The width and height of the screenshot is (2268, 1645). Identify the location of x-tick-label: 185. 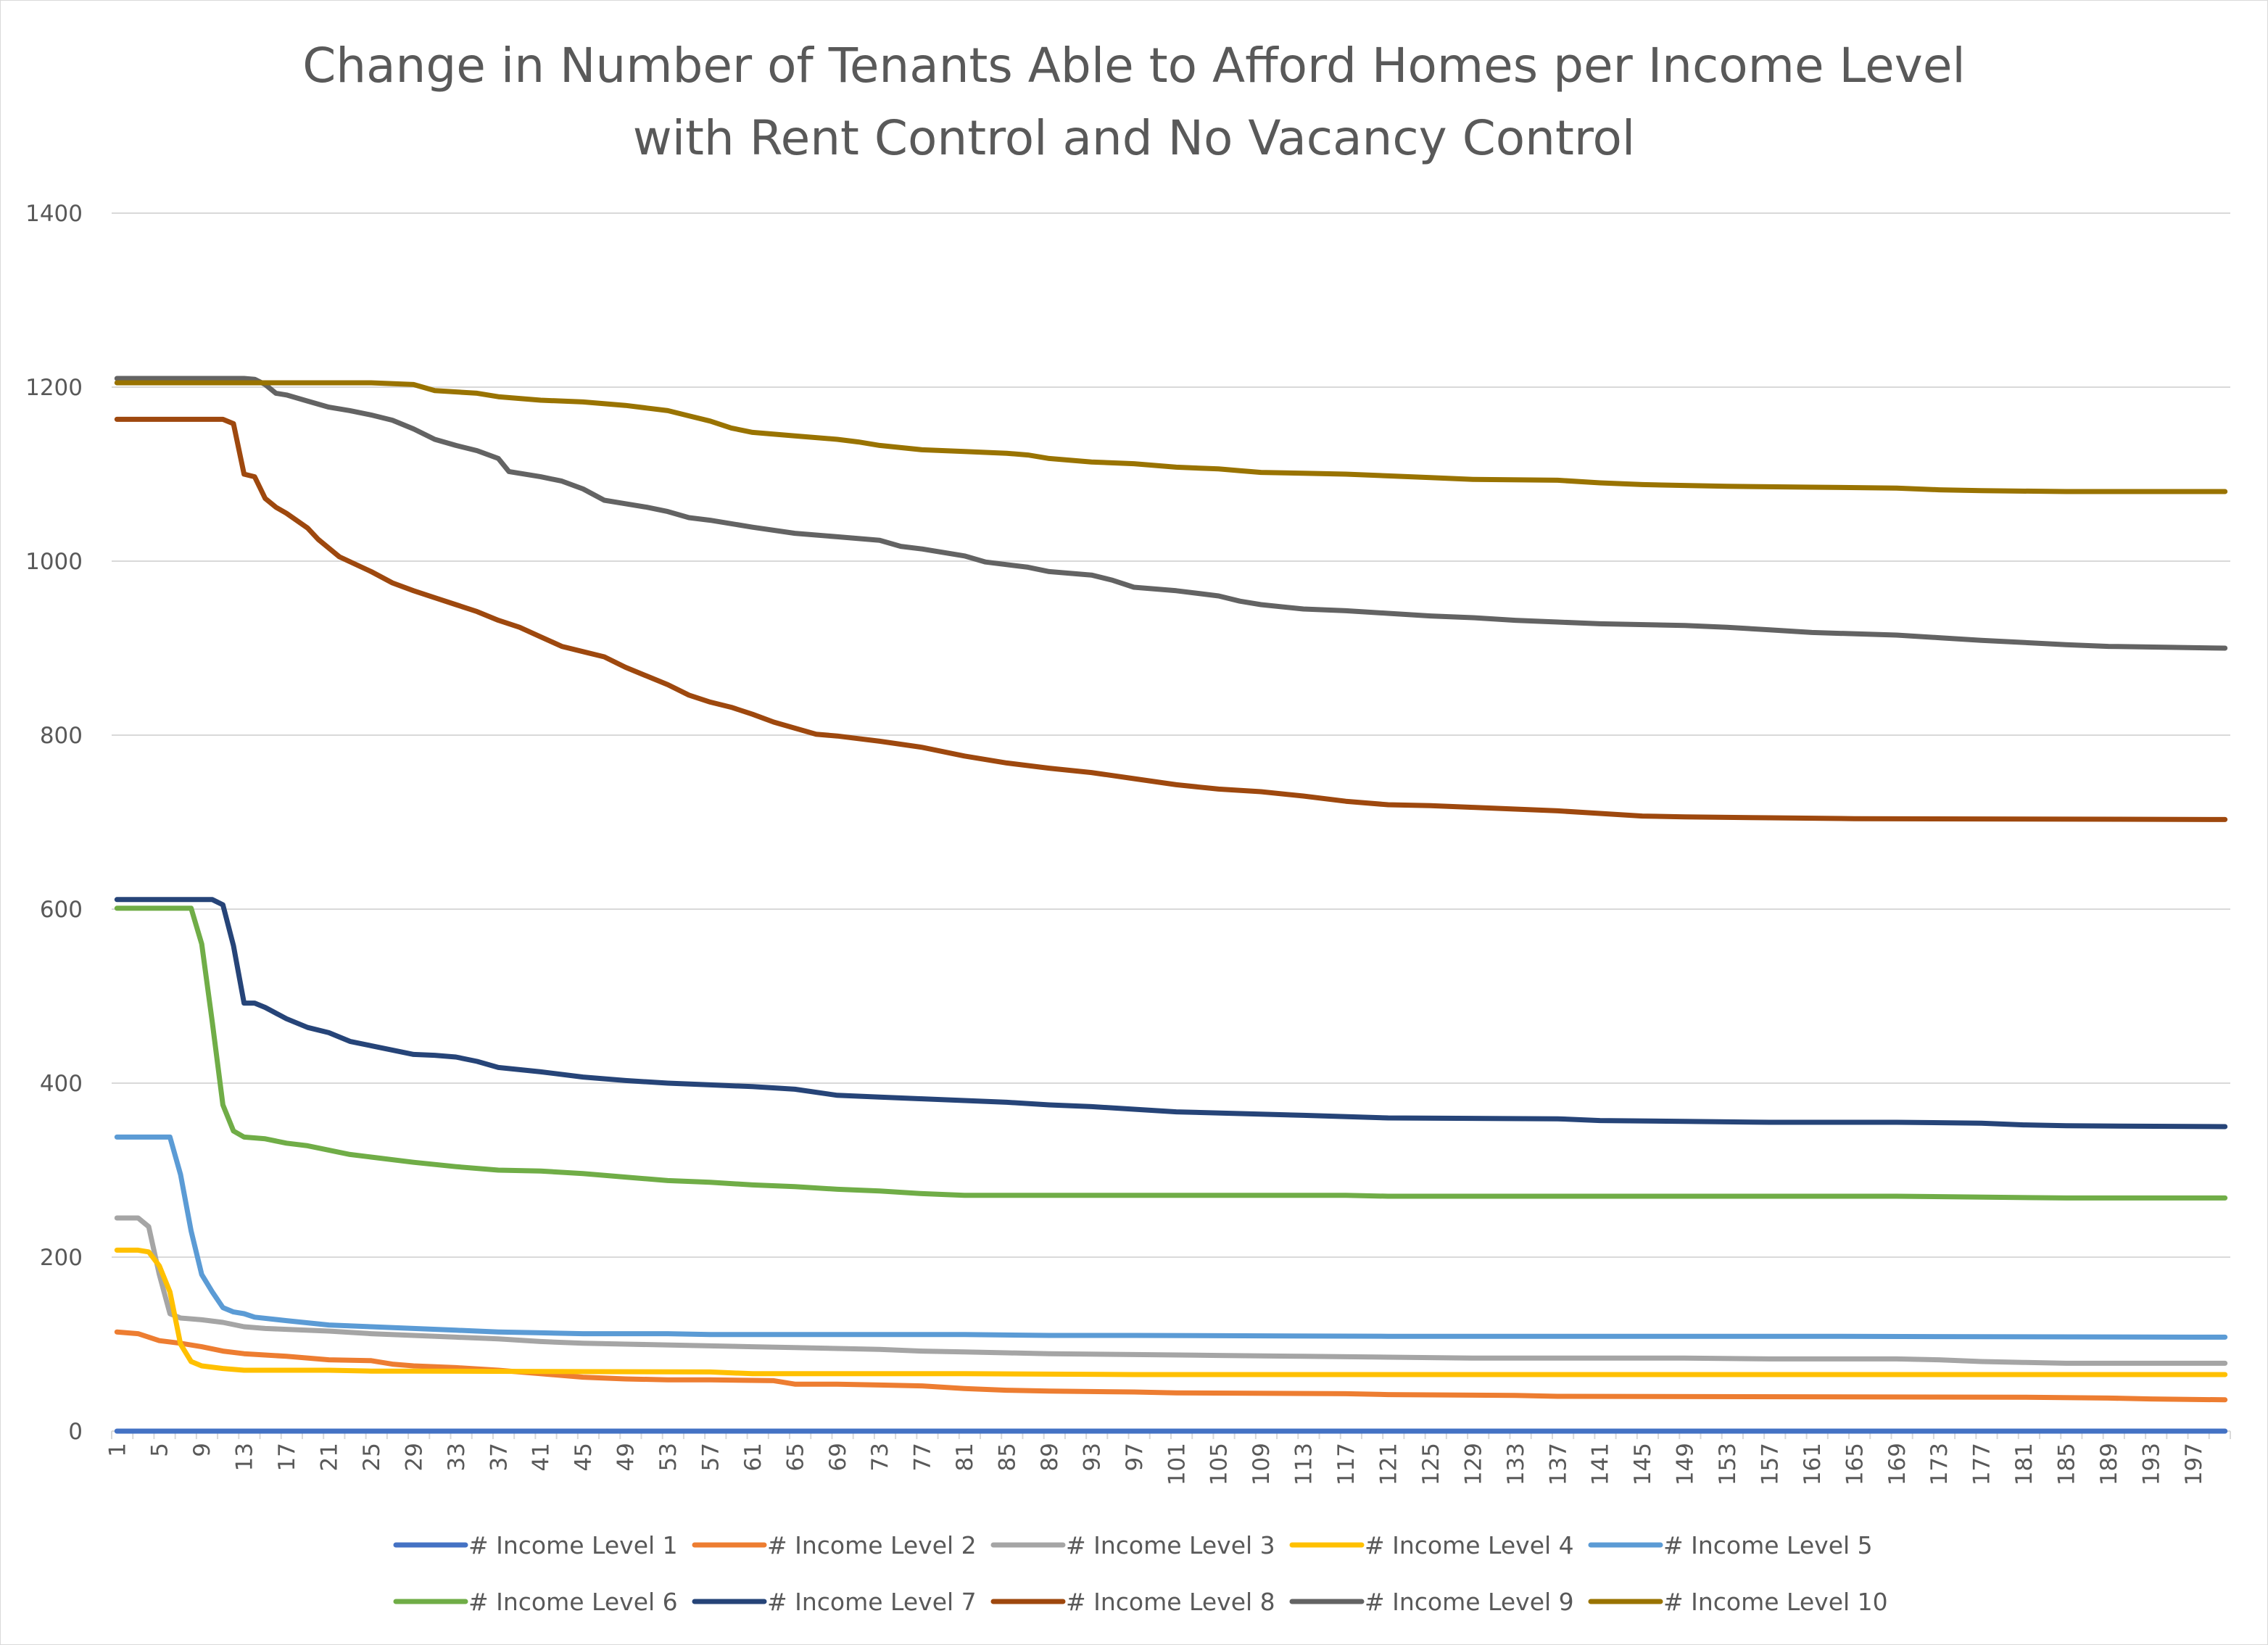
(2067, 1464).